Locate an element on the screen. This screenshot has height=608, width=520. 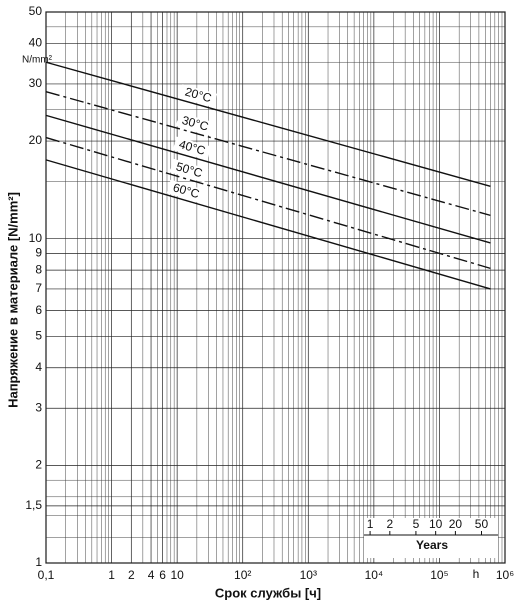
y-tick-label: 4 is located at coordinates (38, 367).